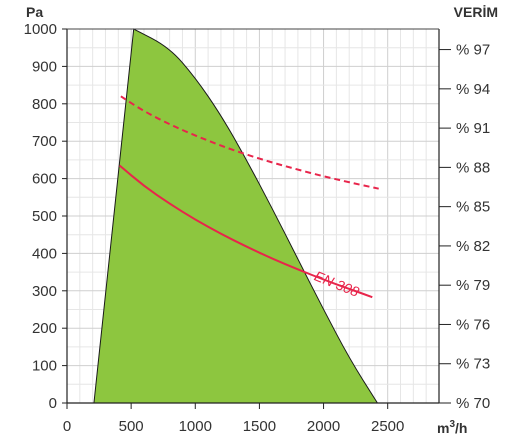  Describe the element at coordinates (67, 426) in the screenshot. I see `x-tick-label: 0` at that location.